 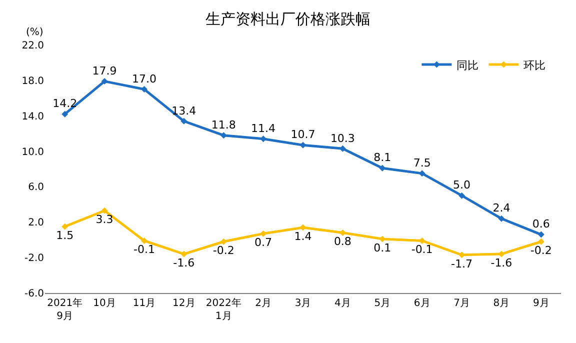 I want to click on data-label: 3.3, so click(x=105, y=219).